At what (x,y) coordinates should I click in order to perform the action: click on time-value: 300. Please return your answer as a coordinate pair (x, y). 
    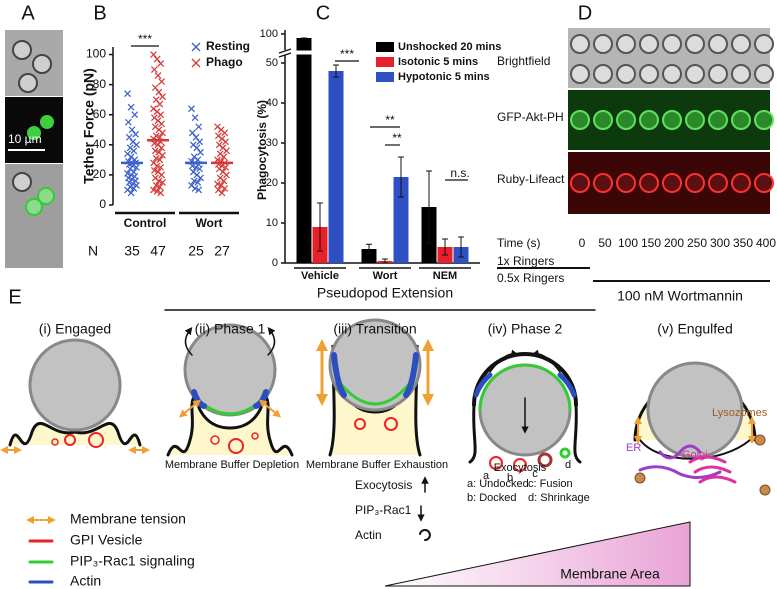
    Looking at the image, I should click on (720, 243).